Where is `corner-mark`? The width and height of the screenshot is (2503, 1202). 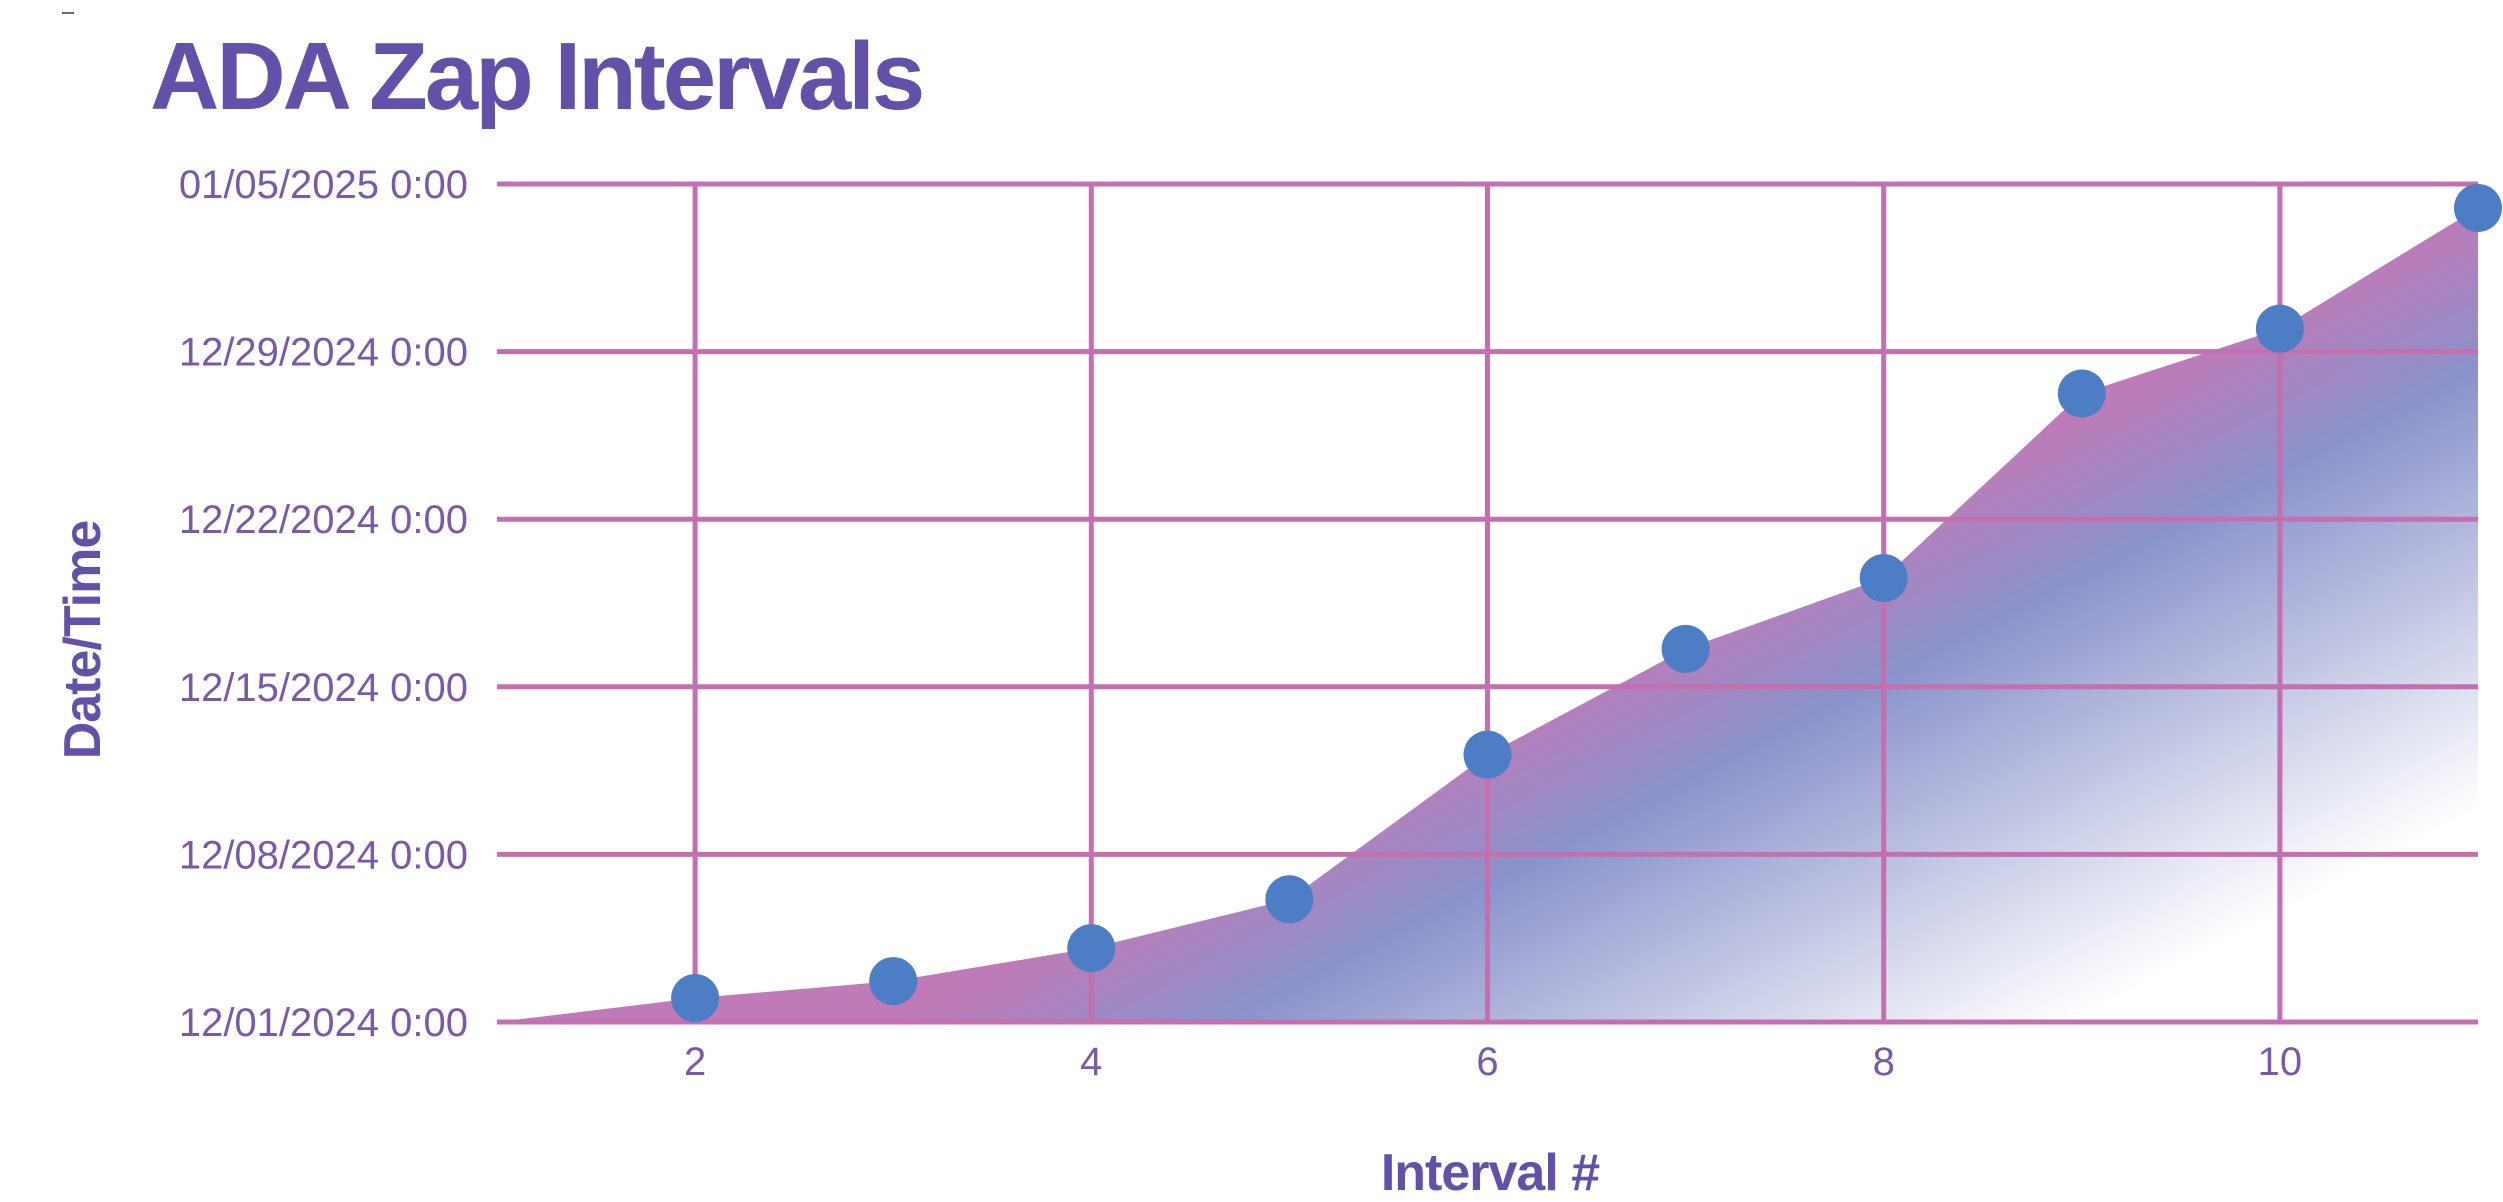
corner-mark is located at coordinates (68, 13).